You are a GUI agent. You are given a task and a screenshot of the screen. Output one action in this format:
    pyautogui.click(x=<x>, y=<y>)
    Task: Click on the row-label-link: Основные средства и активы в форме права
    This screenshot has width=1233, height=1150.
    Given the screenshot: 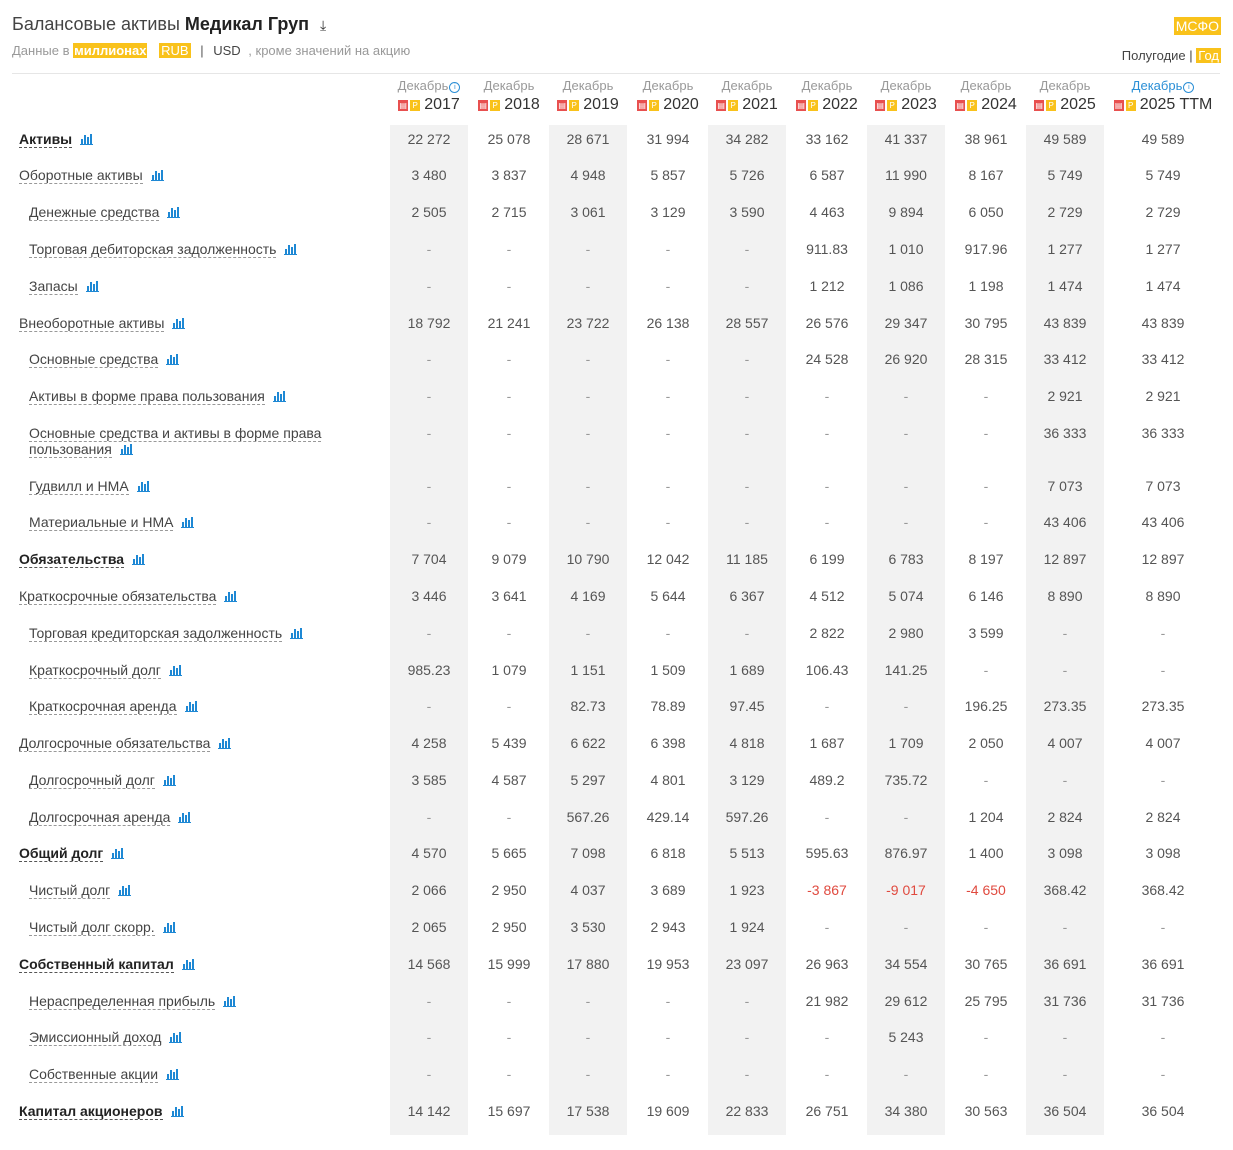 What is the action you would take?
    pyautogui.click(x=175, y=433)
    